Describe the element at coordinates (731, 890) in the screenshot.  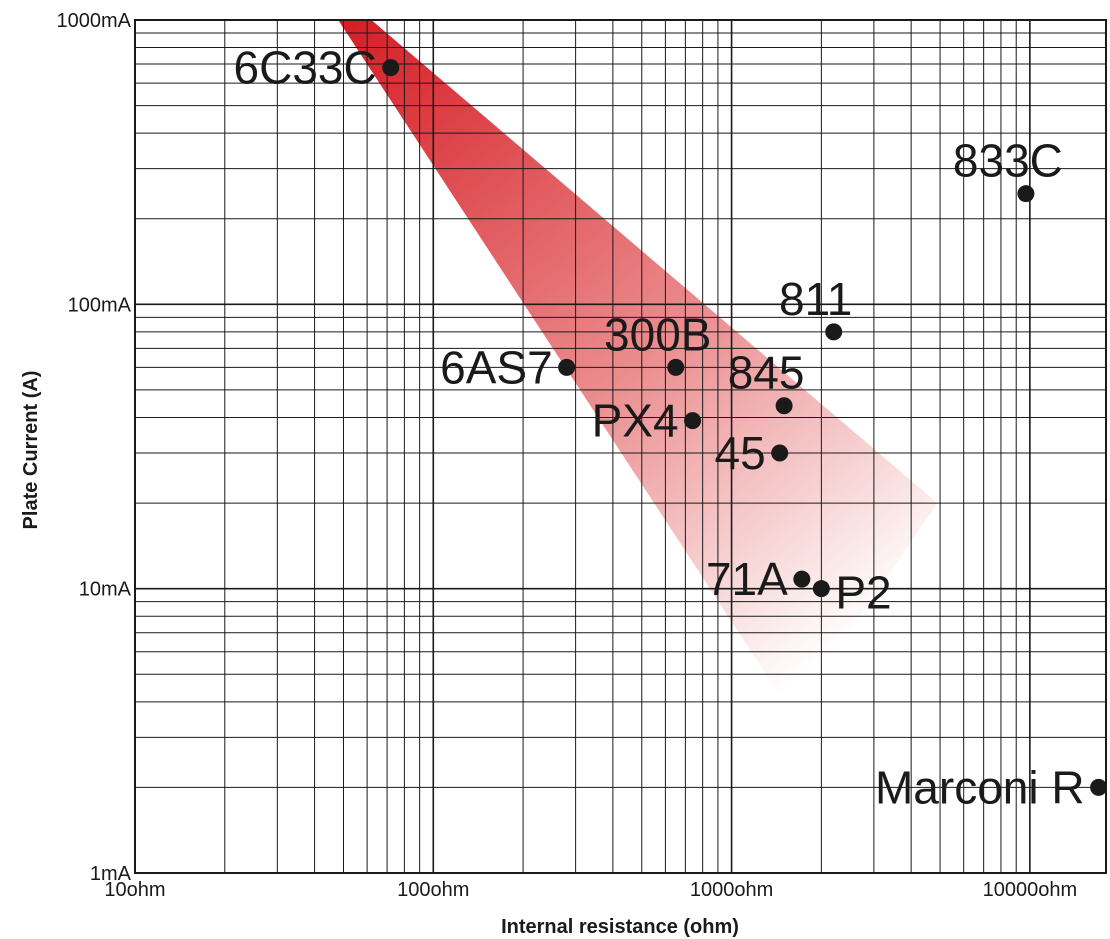
I see `x-tick-label: 1000ohm` at that location.